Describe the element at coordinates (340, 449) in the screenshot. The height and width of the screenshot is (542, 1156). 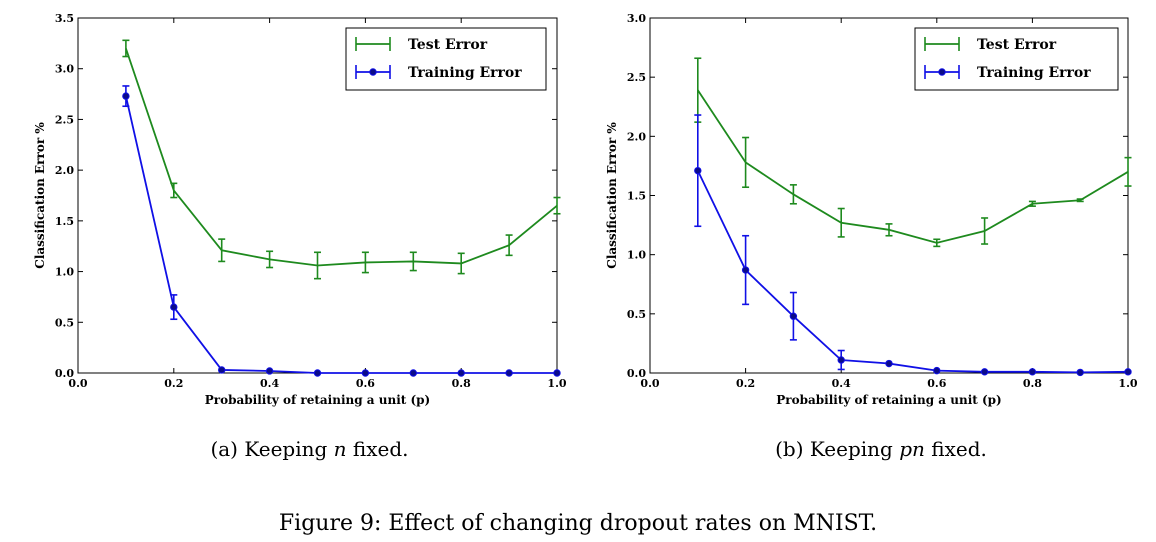
I see `caption-italic: n` at that location.